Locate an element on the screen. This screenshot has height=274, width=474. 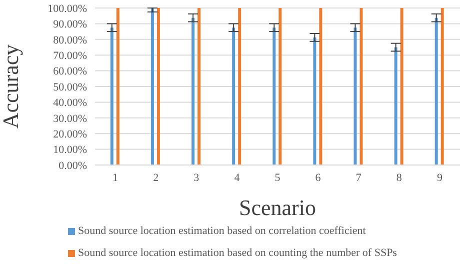
y-tick-label: 20.00% is located at coordinates (70, 134).